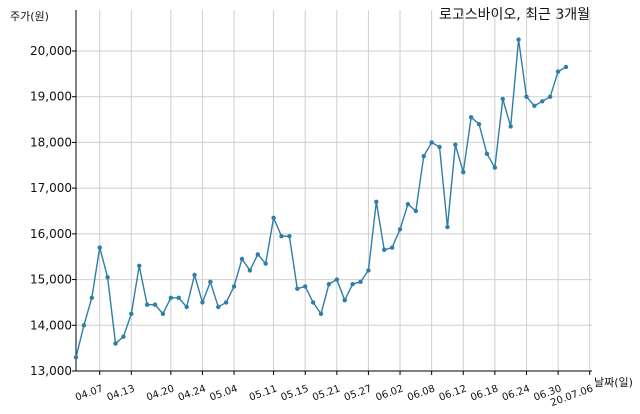  Describe the element at coordinates (223, 393) in the screenshot. I see `x-tick-label: 05.04` at that location.